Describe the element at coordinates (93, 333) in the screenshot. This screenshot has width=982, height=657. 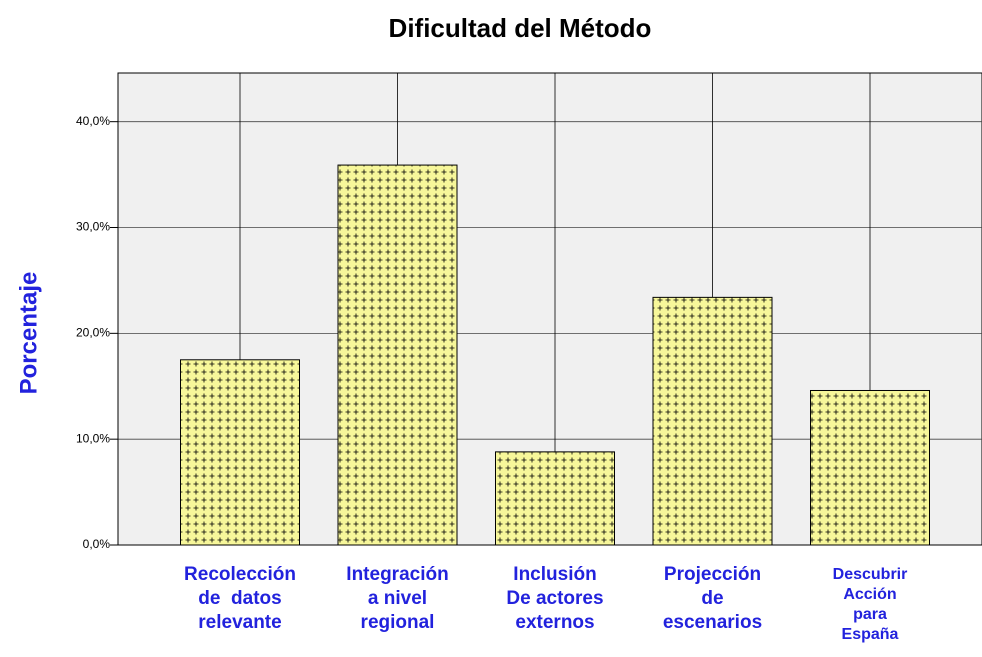
I see `y-tick-label: 20,0%` at that location.